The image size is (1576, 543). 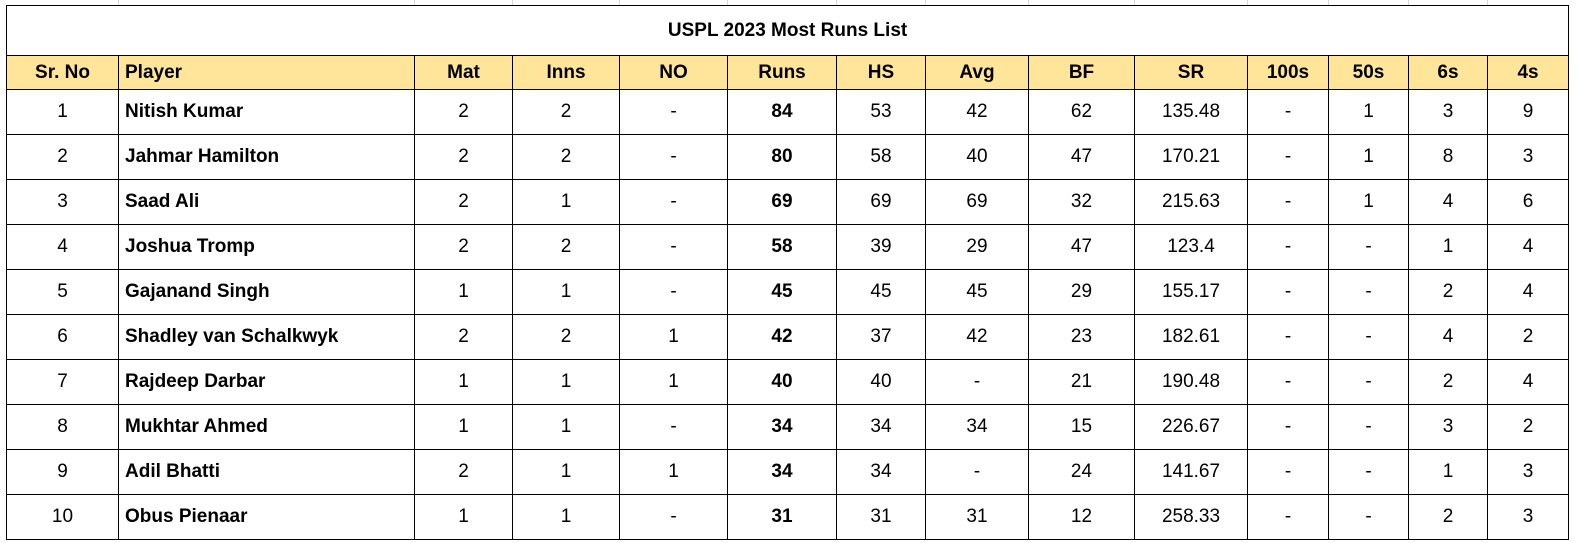 I want to click on table-row: 5 Gajanand Singh 1 1-45 45 45 29 155.17- -2 4, so click(x=788, y=292).